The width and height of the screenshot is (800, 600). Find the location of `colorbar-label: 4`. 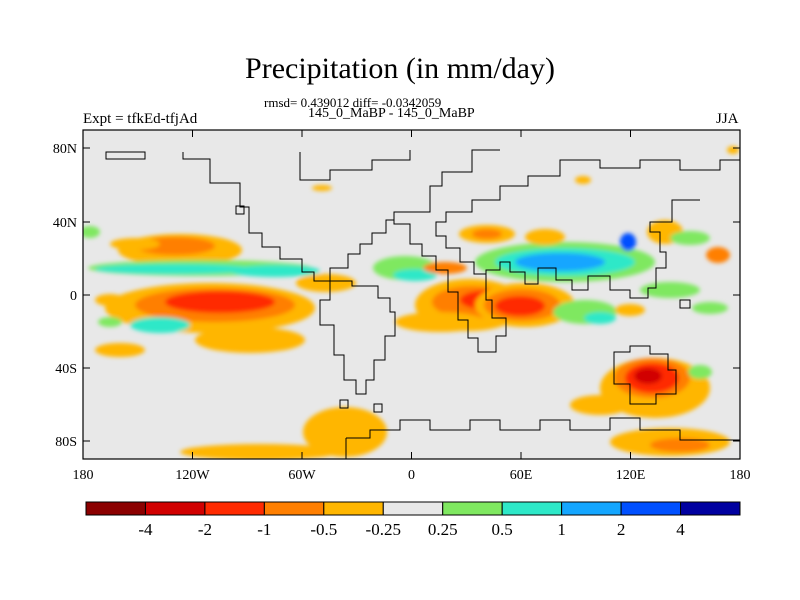

colorbar-label: 4 is located at coordinates (680, 529).